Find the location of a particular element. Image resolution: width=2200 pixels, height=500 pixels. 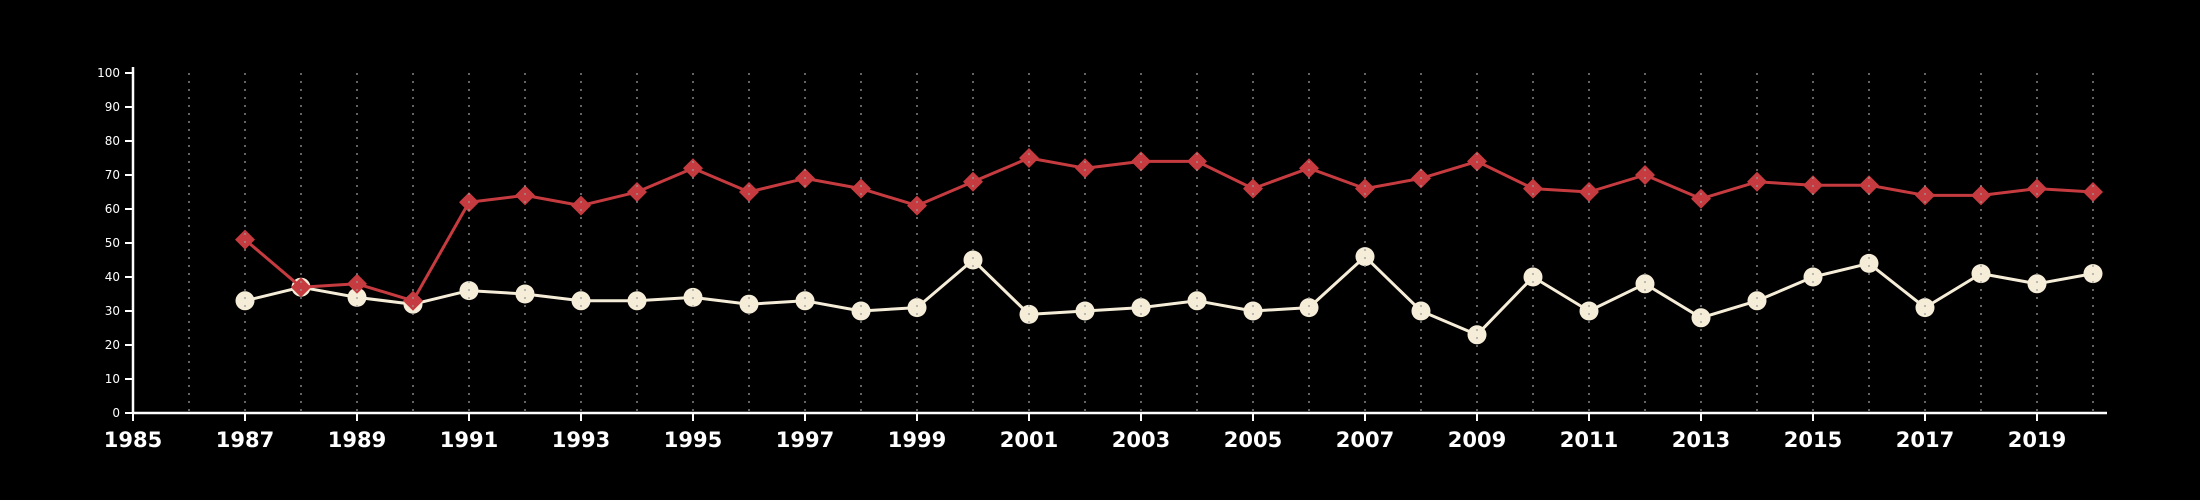

cream-circle-series-line is located at coordinates (1169, 296).